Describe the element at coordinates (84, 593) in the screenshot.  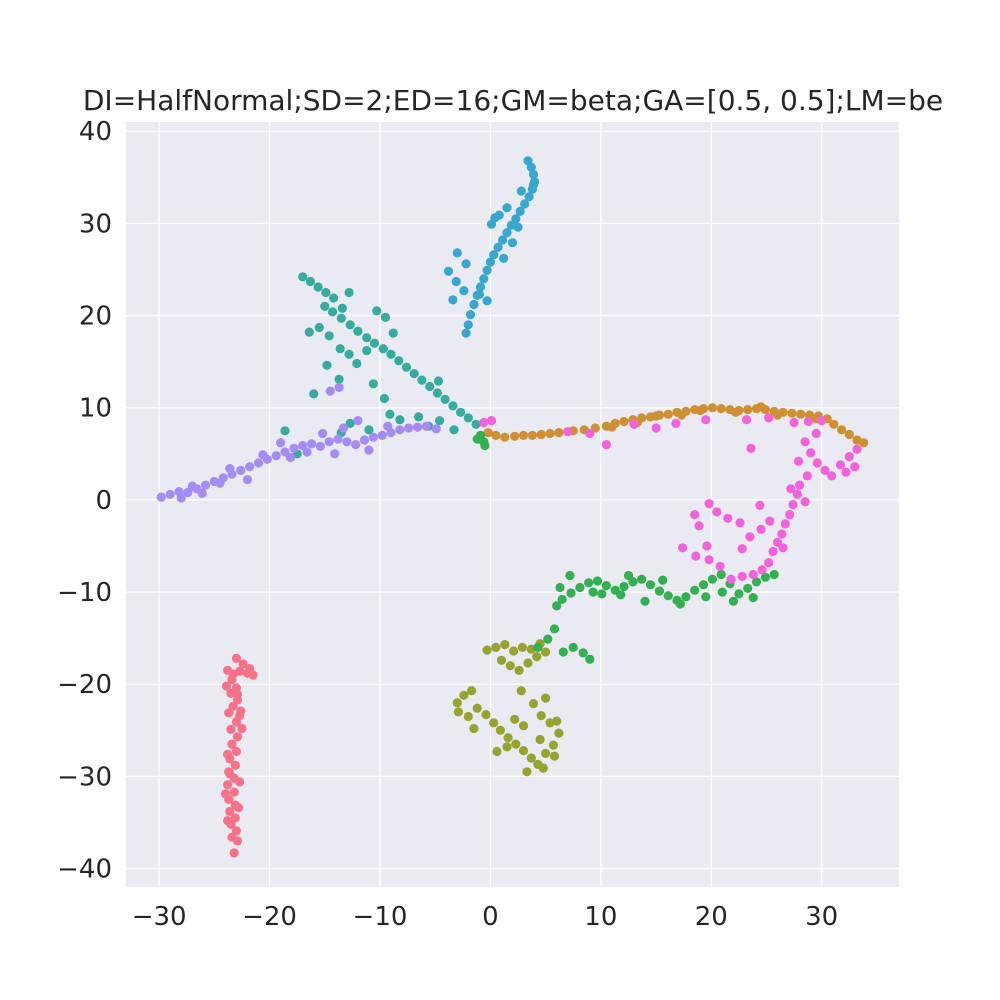
I see `y-tick-label: −10` at that location.